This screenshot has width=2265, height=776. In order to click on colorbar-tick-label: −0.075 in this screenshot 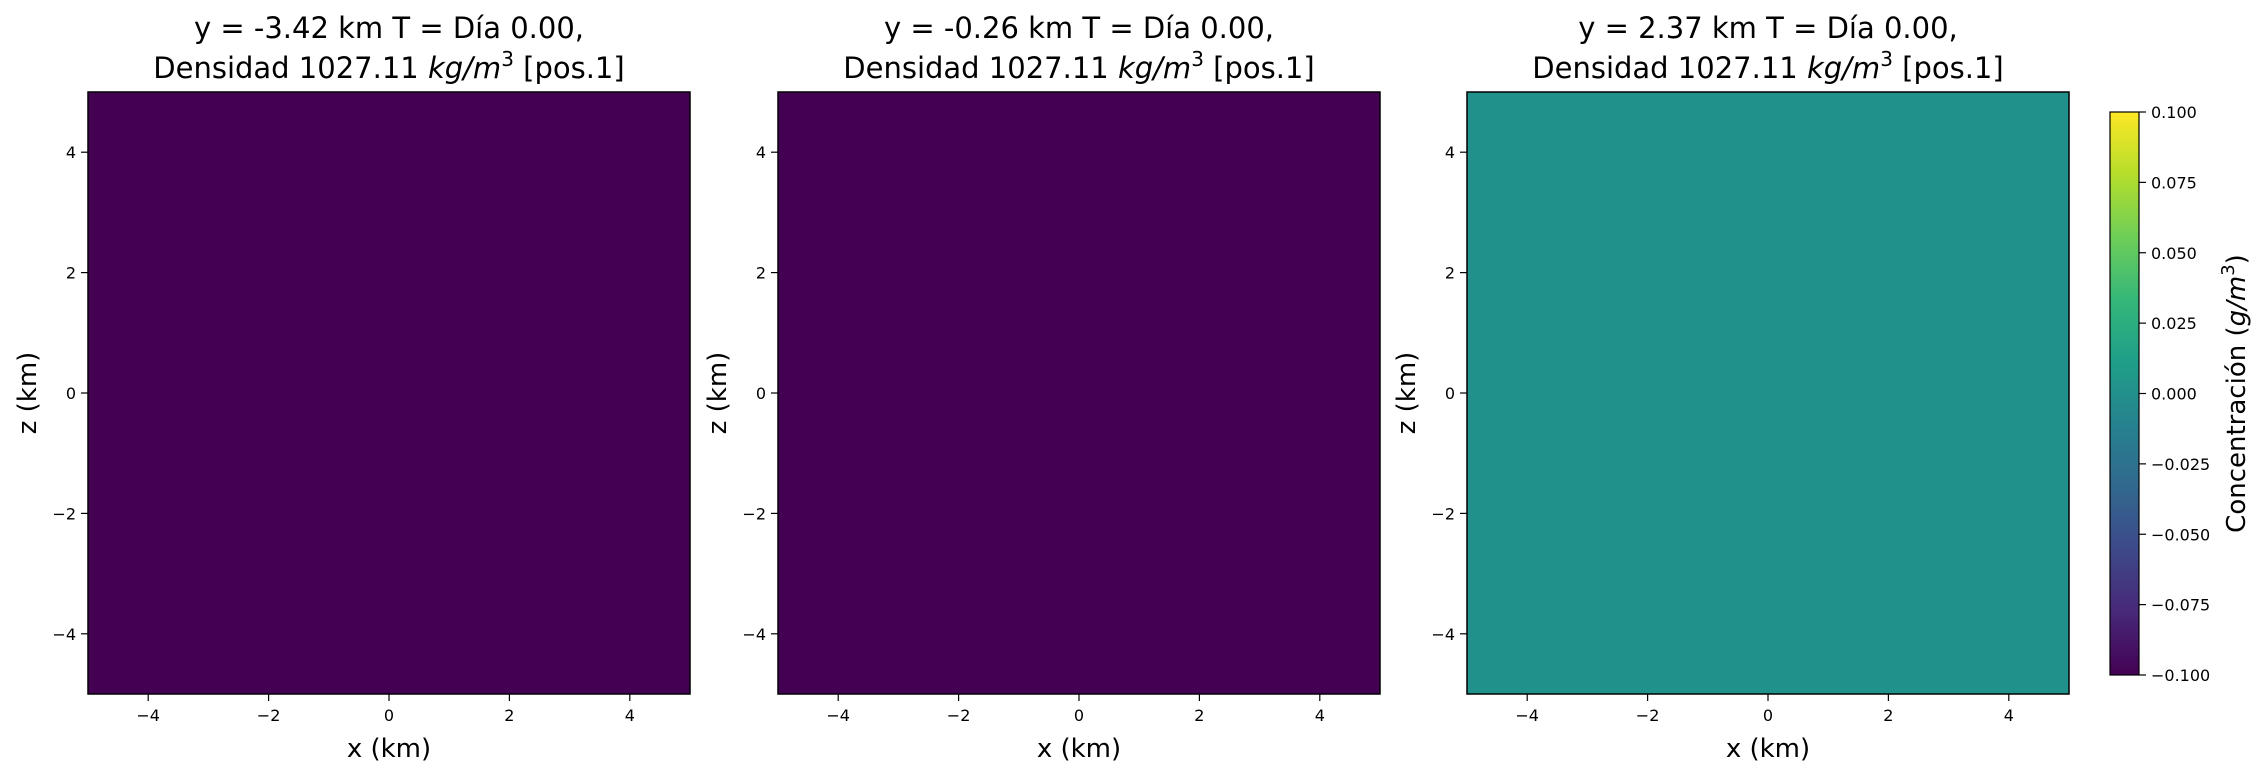, I will do `click(2180, 605)`.